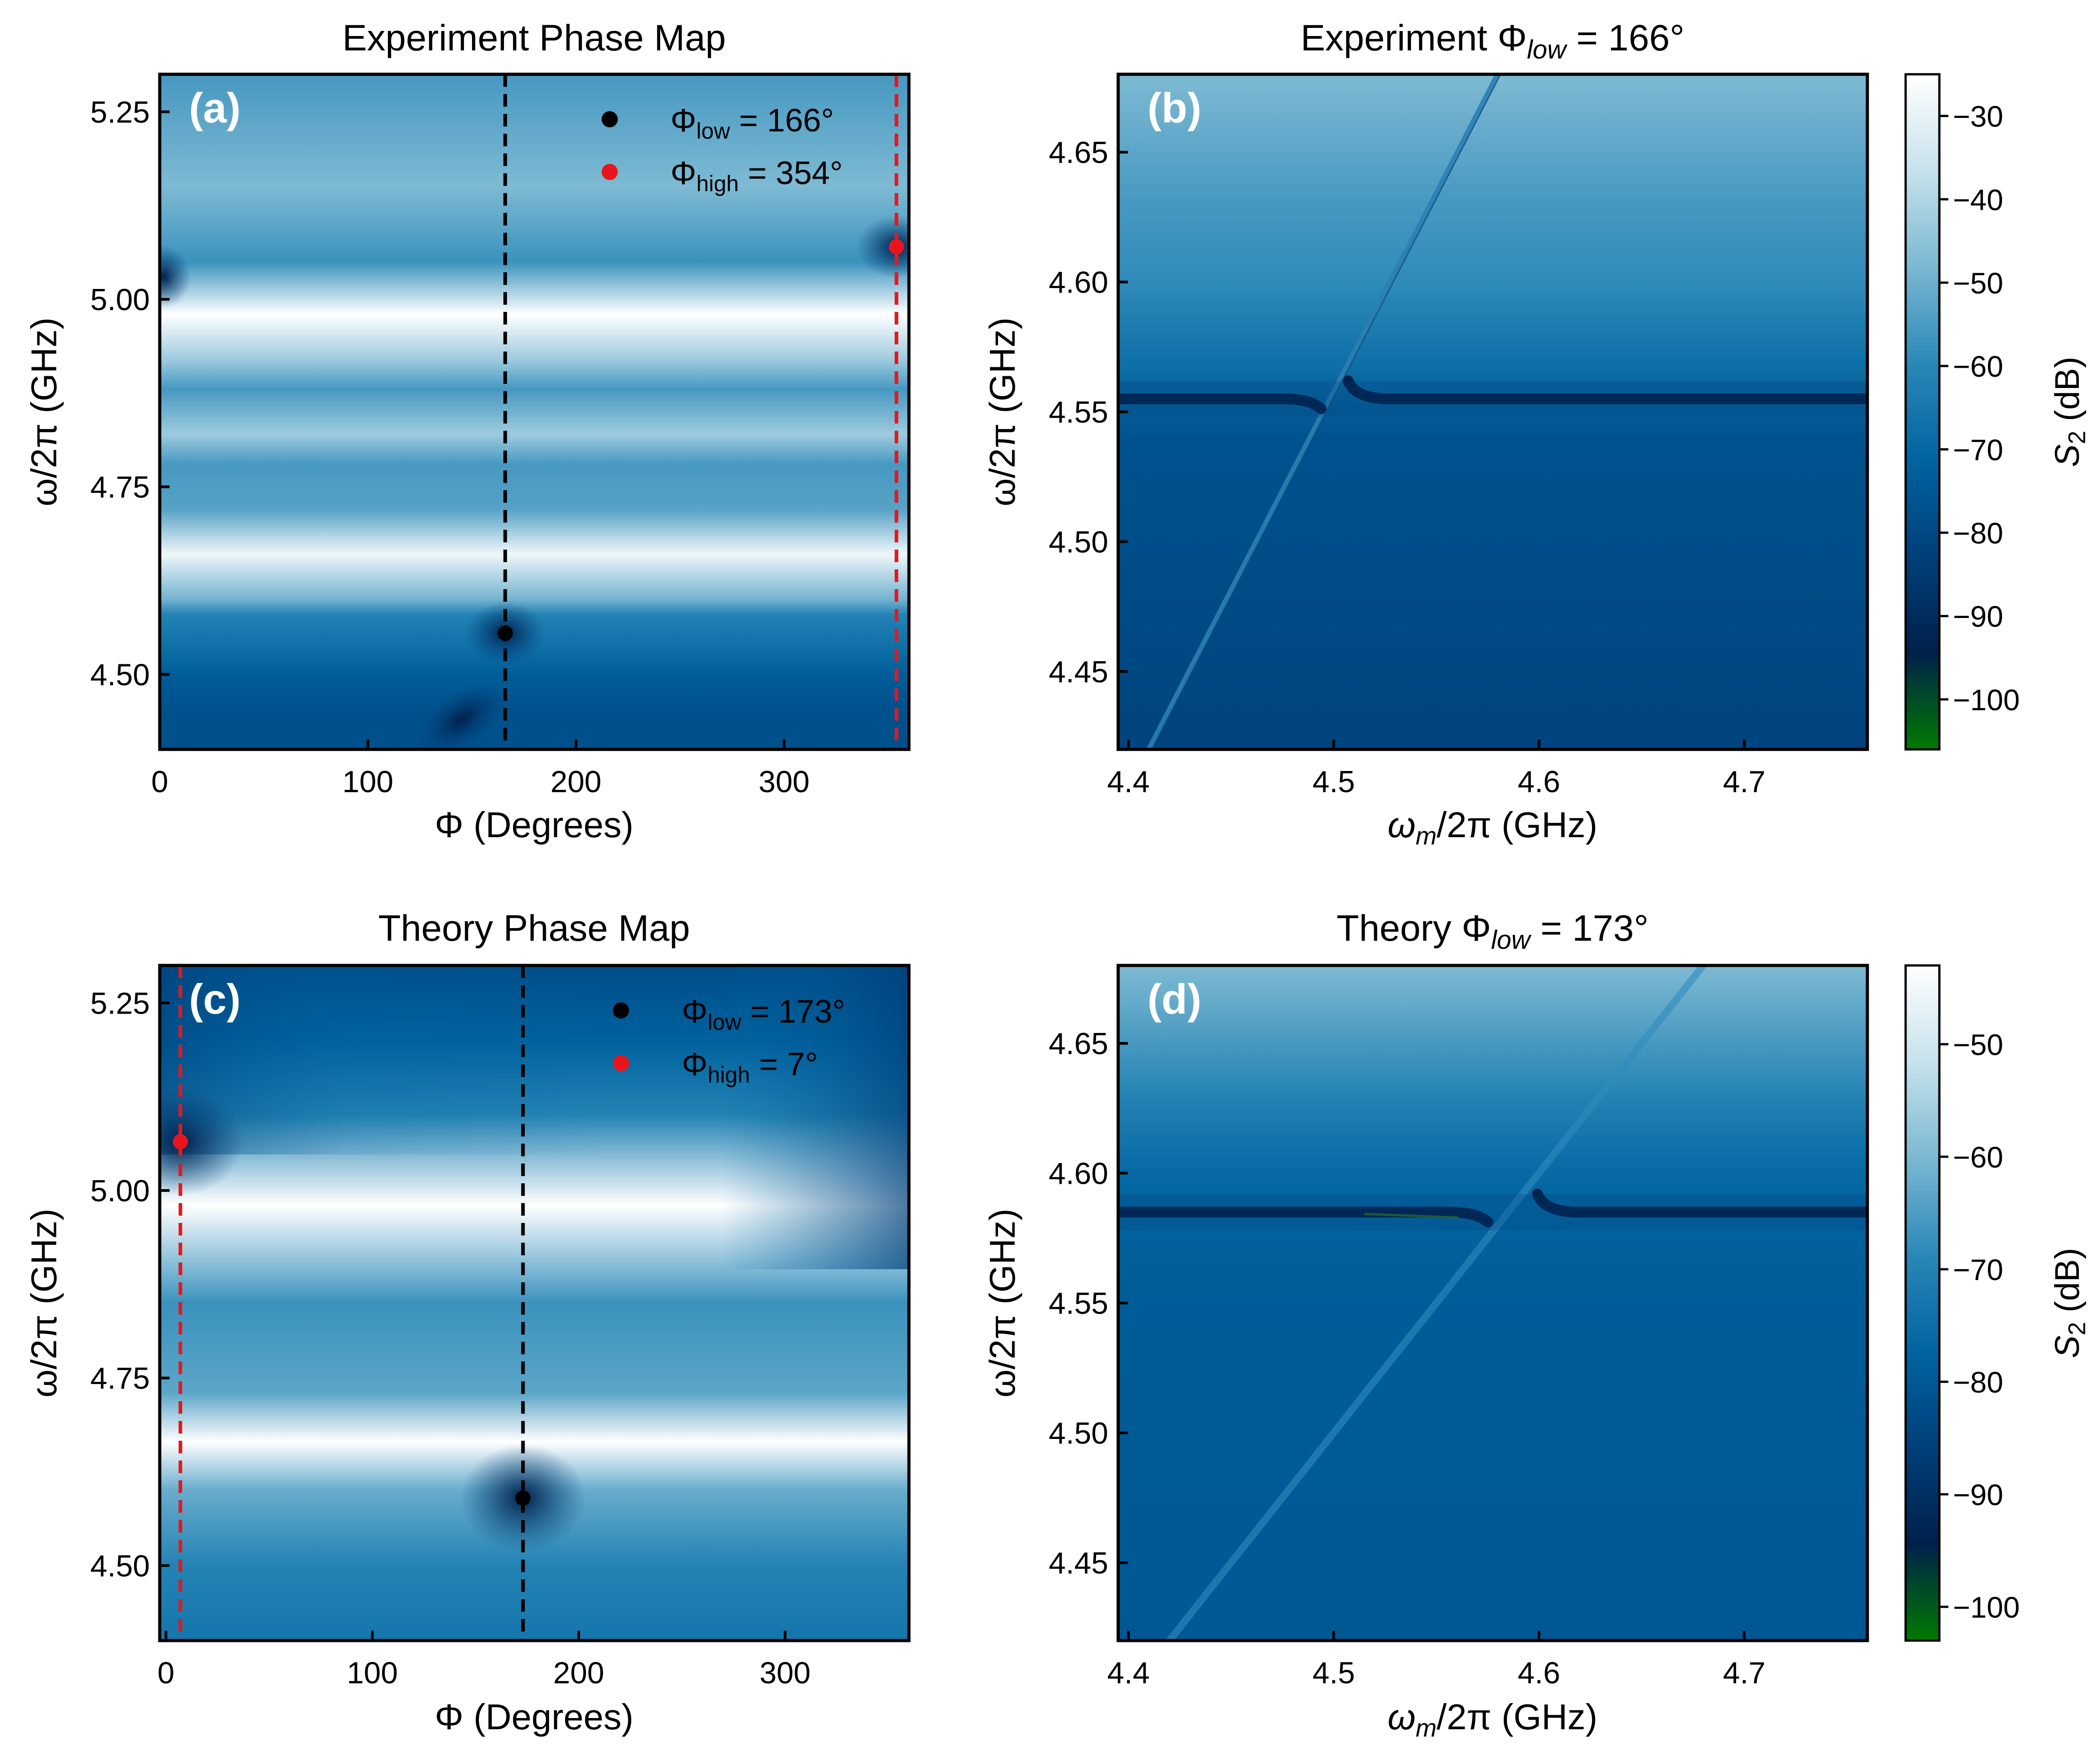 The width and height of the screenshot is (2100, 1754). Describe the element at coordinates (215, 999) in the screenshot. I see `panel-label: (c)` at that location.